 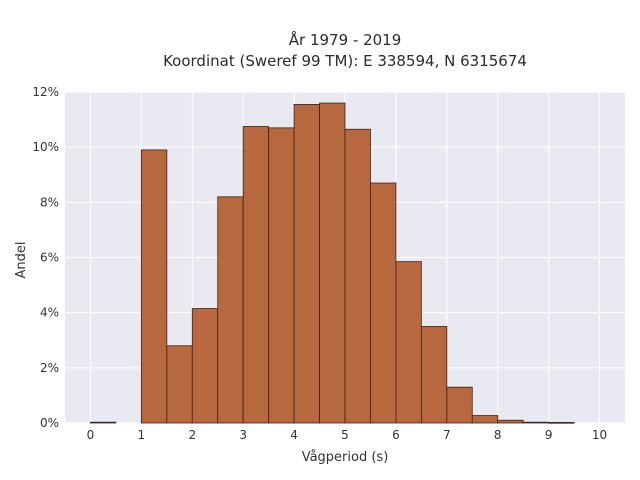 I want to click on y-axis-ticks: 0% 2% 4% 6% 8% 10% 12%, so click(x=45, y=257).